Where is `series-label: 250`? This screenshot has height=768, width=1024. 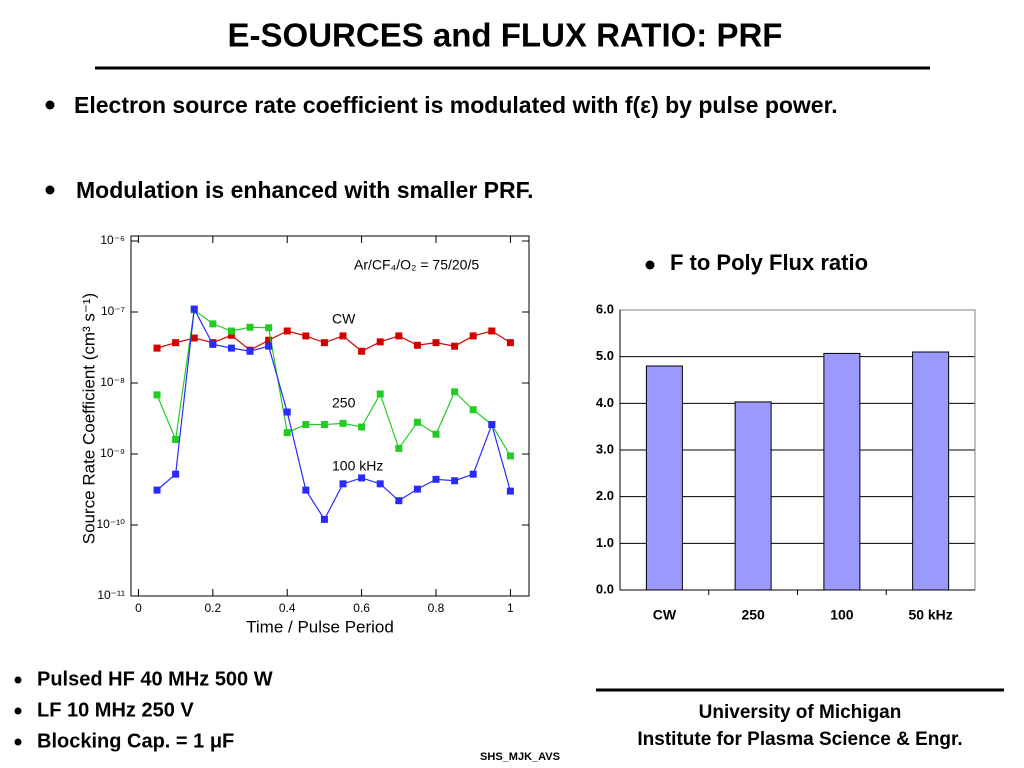
series-label: 250 is located at coordinates (344, 403).